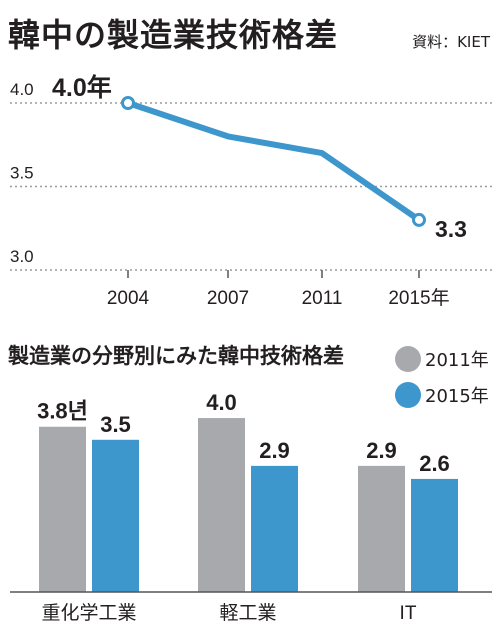 This screenshot has height=639, width=500. What do you see at coordinates (115, 424) in the screenshot?
I see `bar-value-label: 3.5` at bounding box center [115, 424].